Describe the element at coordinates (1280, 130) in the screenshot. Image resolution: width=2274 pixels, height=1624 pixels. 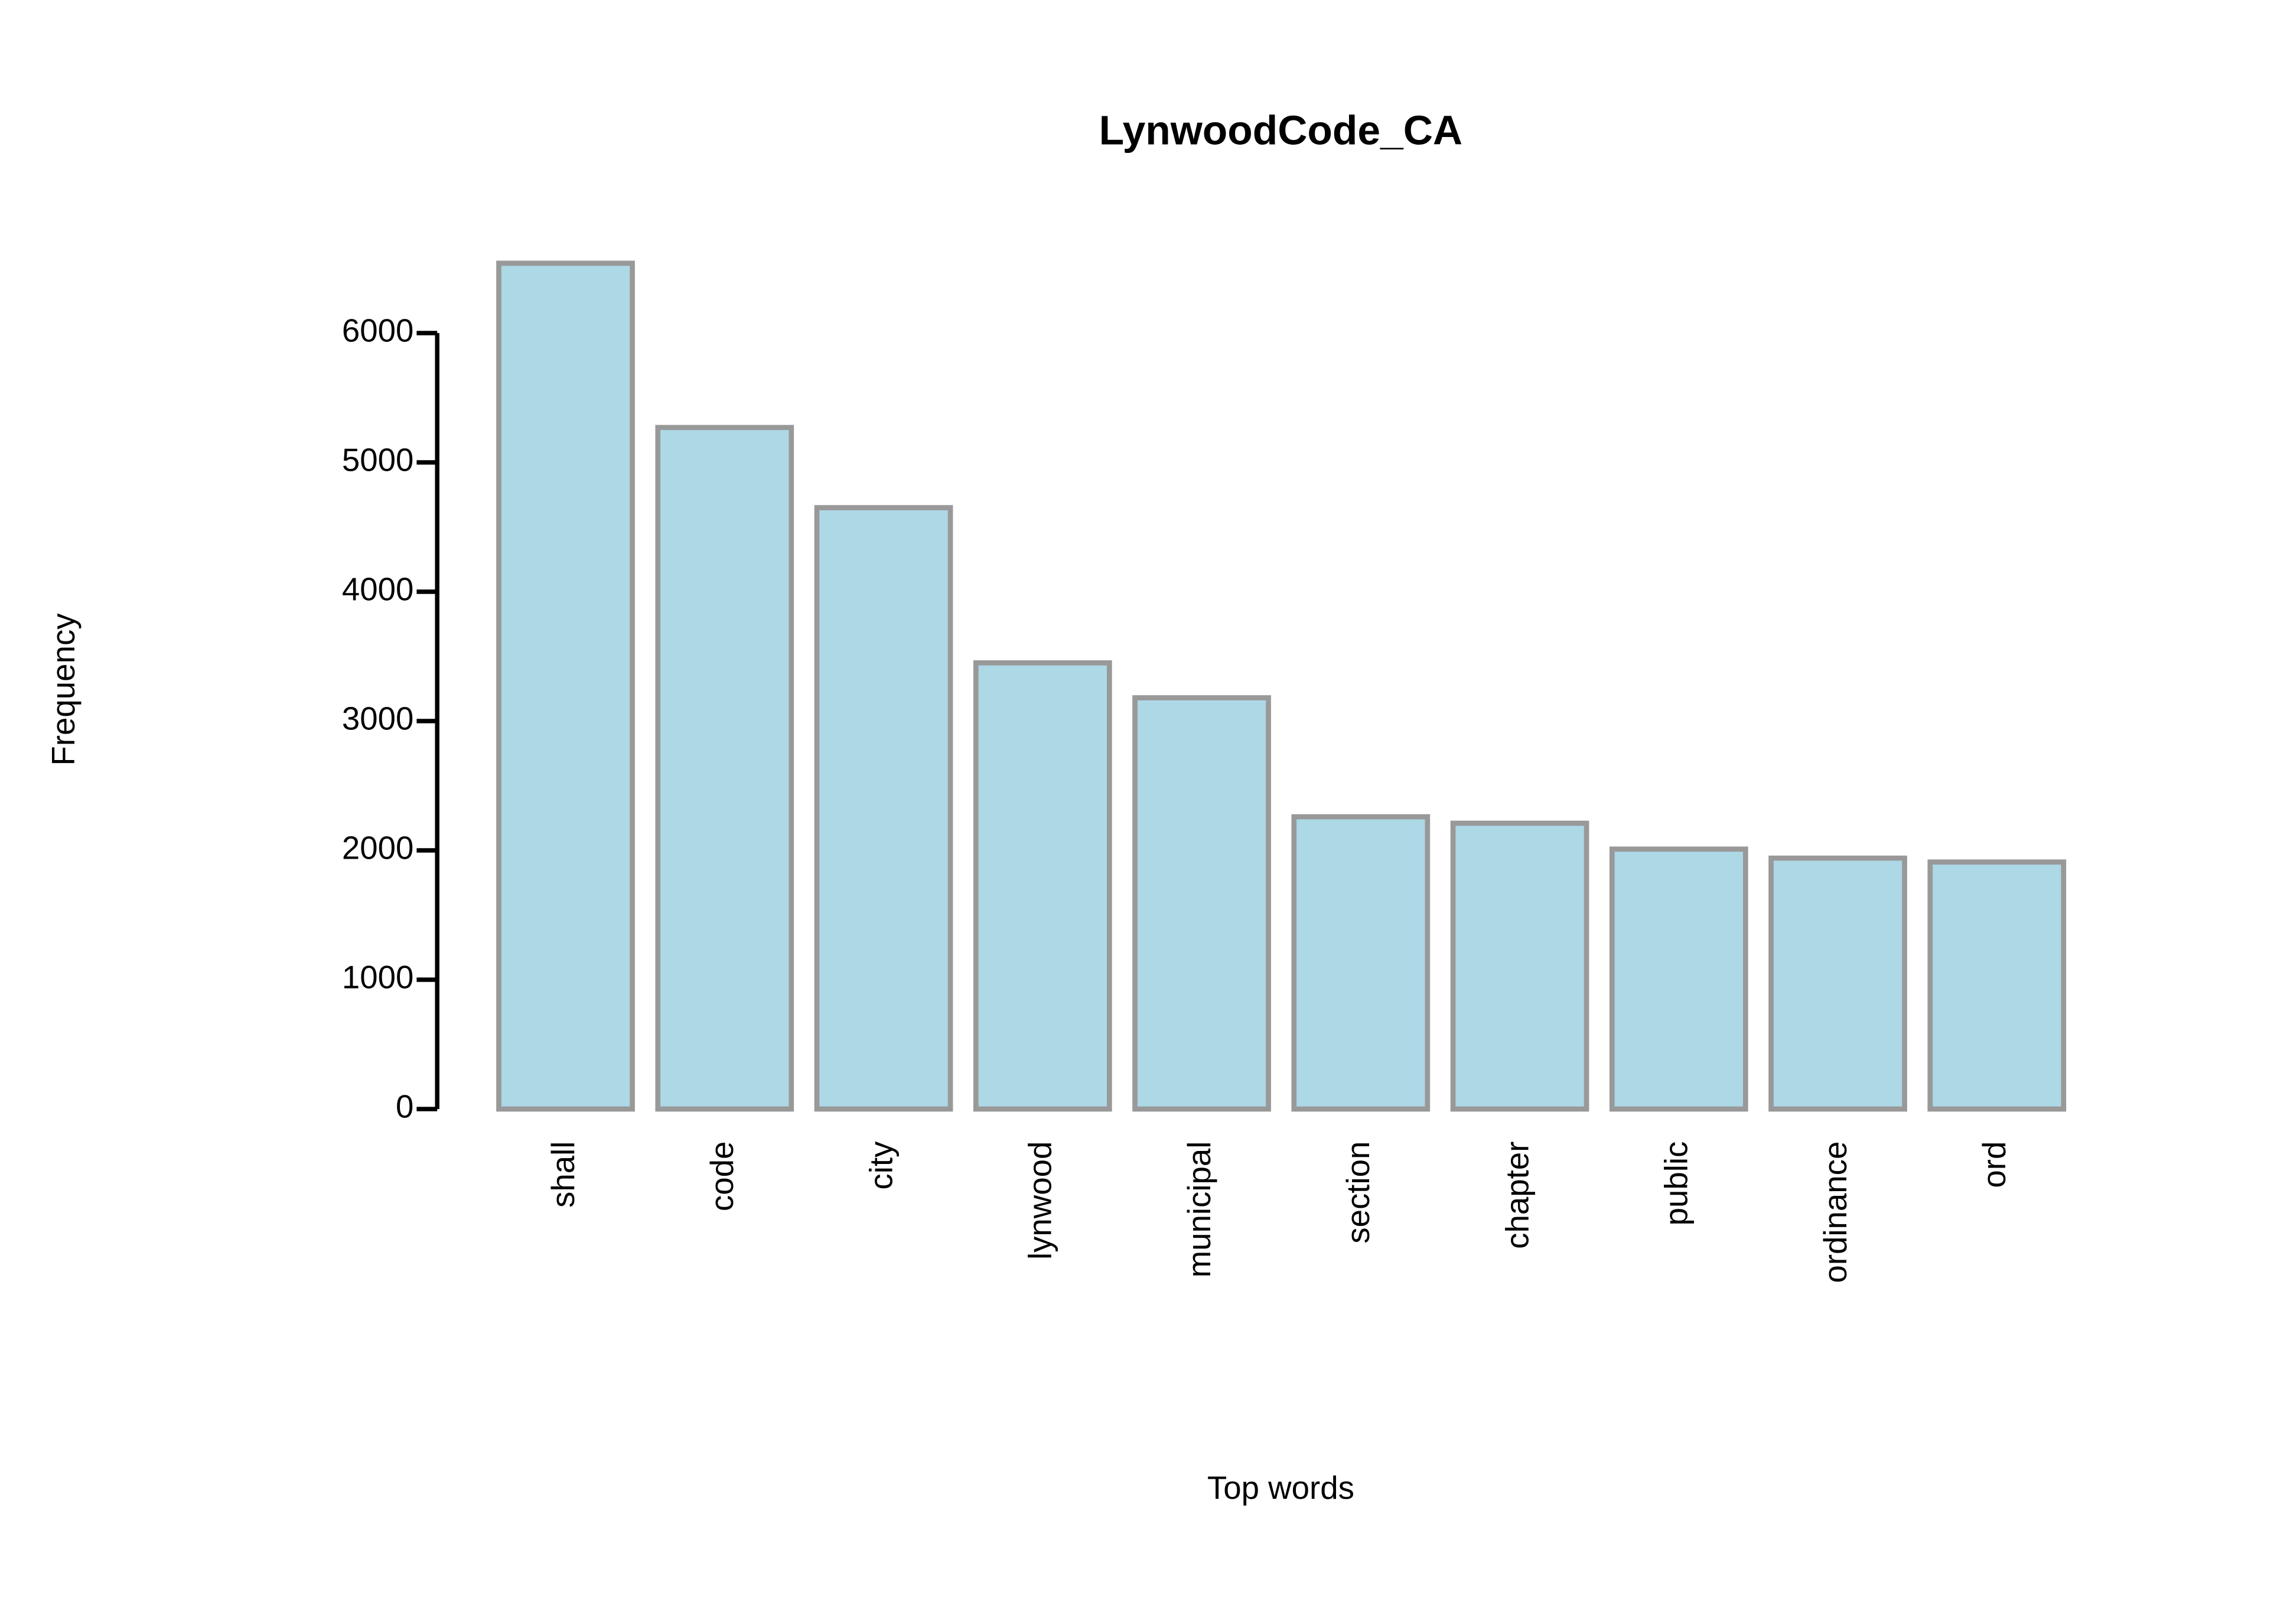
I see `chart-title: LynwoodCode_CA` at that location.